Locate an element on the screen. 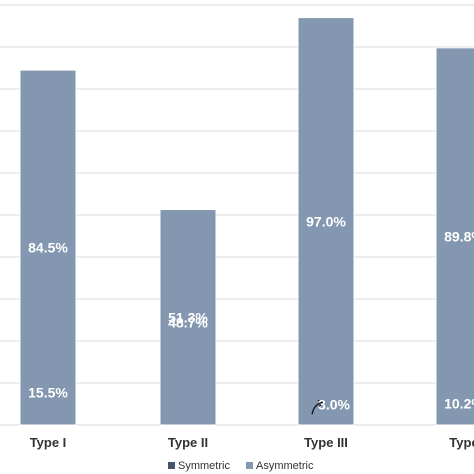  x-axis-tick-labels: Type I Type II Type III Type is located at coordinates (252, 442).